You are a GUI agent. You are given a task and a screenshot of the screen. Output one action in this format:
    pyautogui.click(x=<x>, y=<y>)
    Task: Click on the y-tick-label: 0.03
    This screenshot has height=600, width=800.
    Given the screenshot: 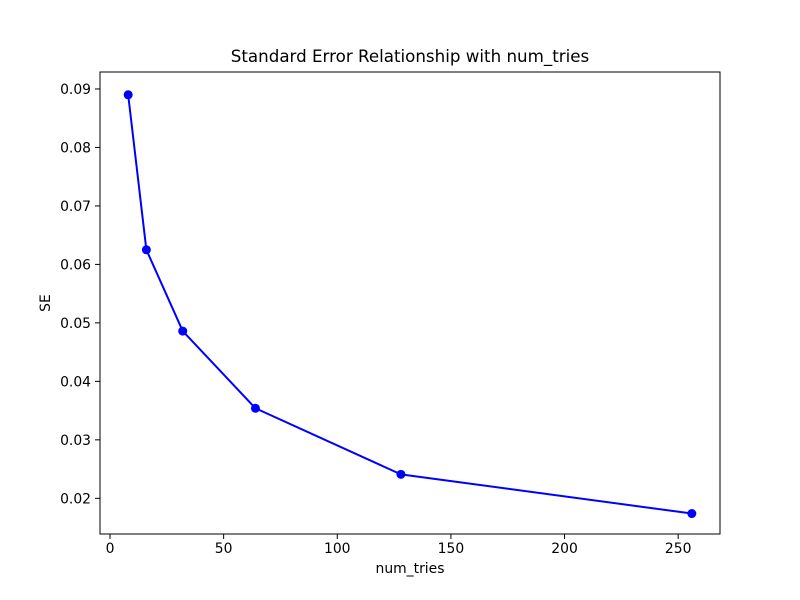 What is the action you would take?
    pyautogui.click(x=75, y=441)
    